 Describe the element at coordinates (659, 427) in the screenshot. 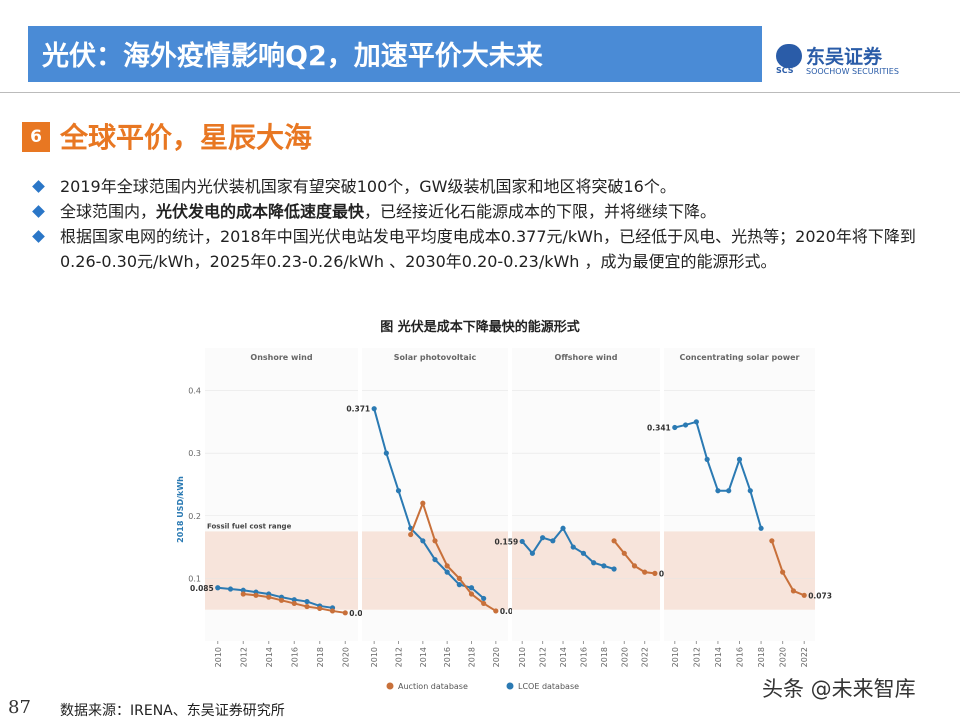

I see `value-label: 0.341` at that location.